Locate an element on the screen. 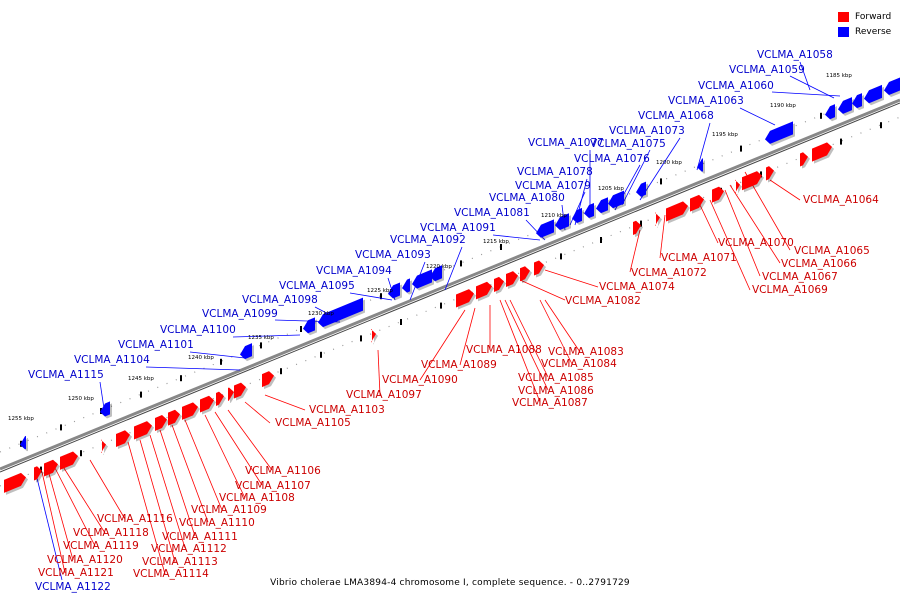 This screenshot has width=900, height=600. gene-label: VCLMA_A1060 is located at coordinates (736, 86).